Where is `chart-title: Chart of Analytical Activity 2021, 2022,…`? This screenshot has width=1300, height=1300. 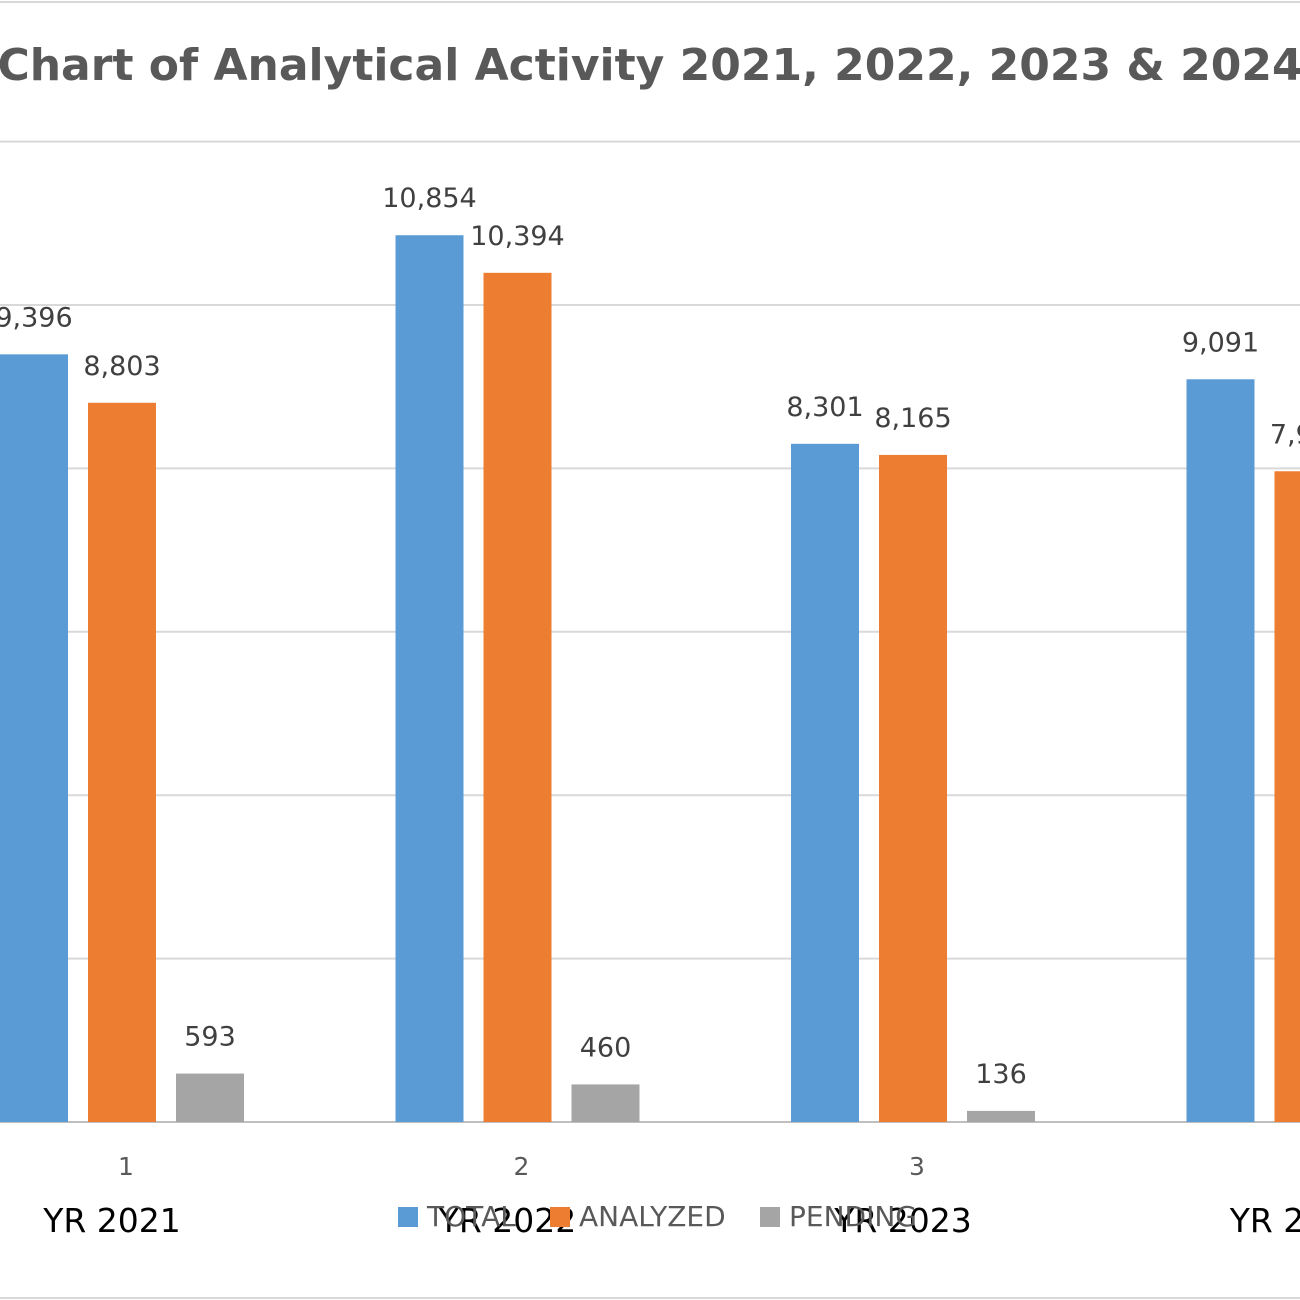 chart-title: Chart of Analytical Activity 2021, 2022,… is located at coordinates (650, 65).